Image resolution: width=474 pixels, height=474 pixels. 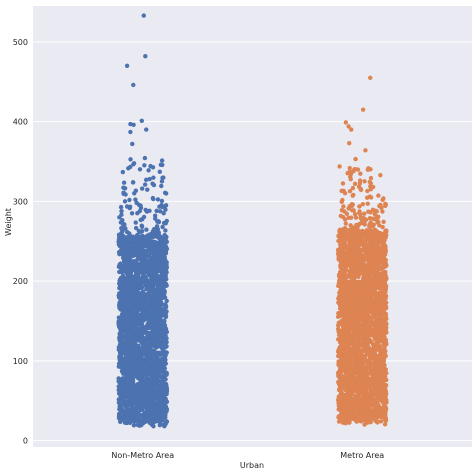 I want to click on outlier-point, so click(x=146, y=129).